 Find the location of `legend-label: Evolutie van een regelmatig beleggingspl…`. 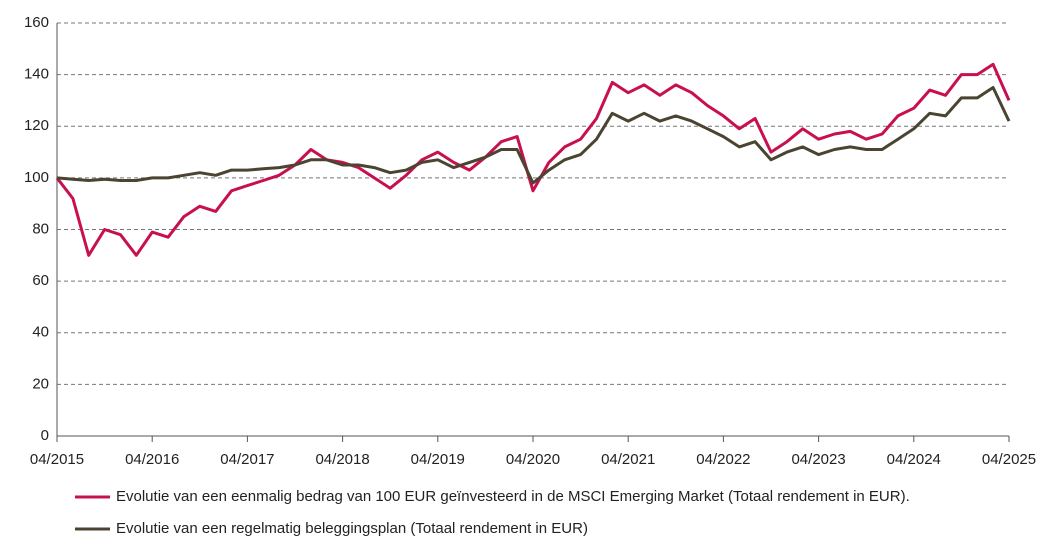

legend-label: Evolutie van een regelmatig beleggingspl… is located at coordinates (352, 528).